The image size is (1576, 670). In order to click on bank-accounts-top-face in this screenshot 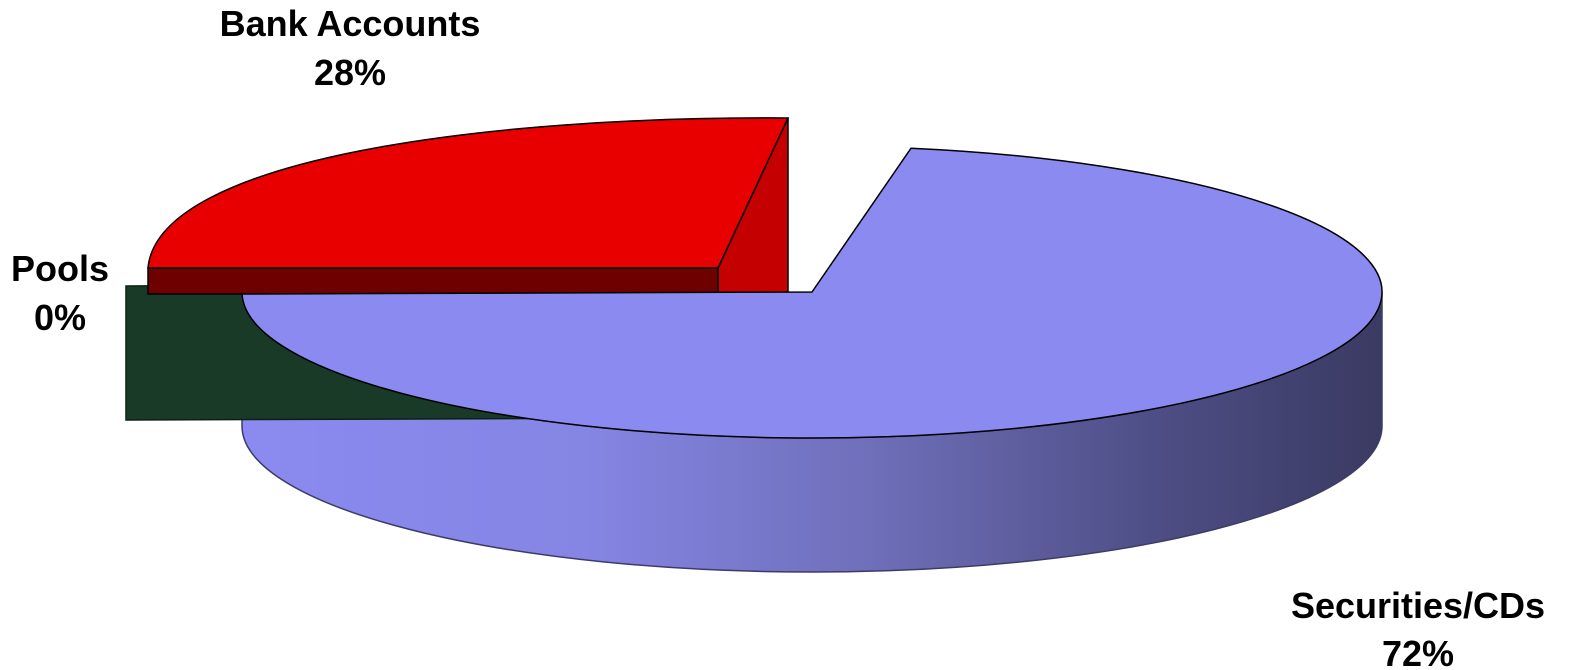, I will do `click(468, 193)`.